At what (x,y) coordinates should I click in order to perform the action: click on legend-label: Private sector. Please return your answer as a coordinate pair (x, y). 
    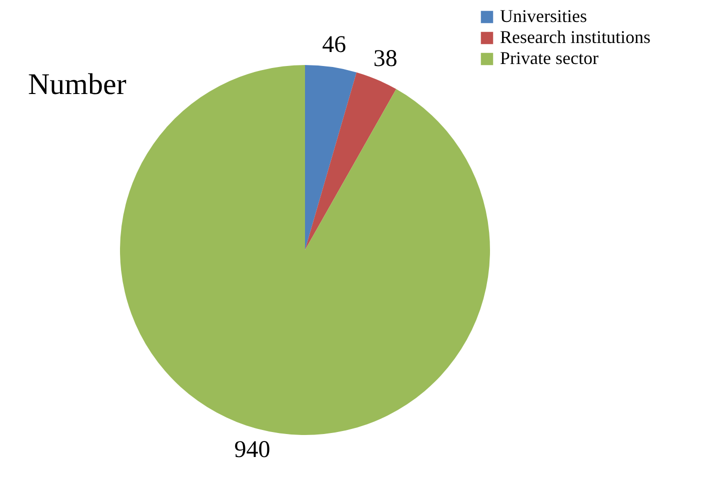
    Looking at the image, I should click on (549, 58).